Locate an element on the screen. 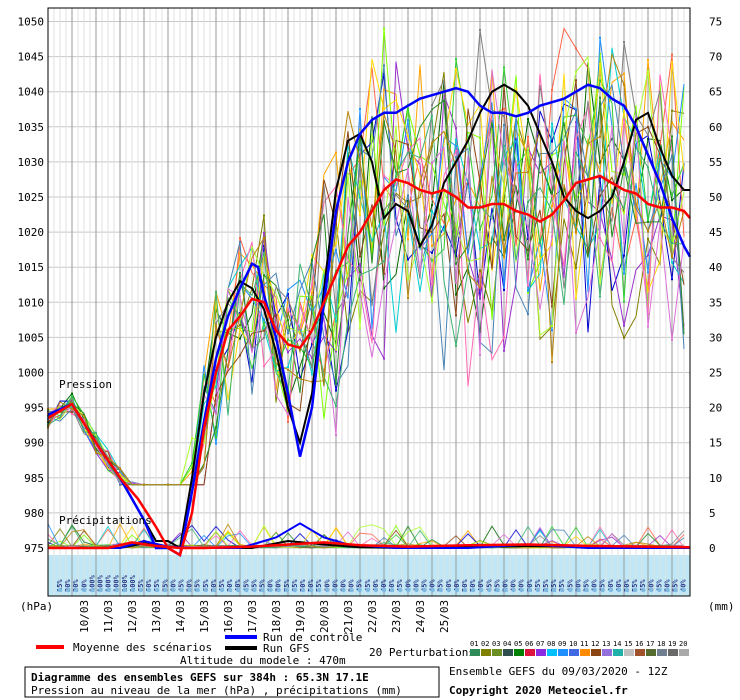  precip-percent-label: 75% is located at coordinates (165, 585).